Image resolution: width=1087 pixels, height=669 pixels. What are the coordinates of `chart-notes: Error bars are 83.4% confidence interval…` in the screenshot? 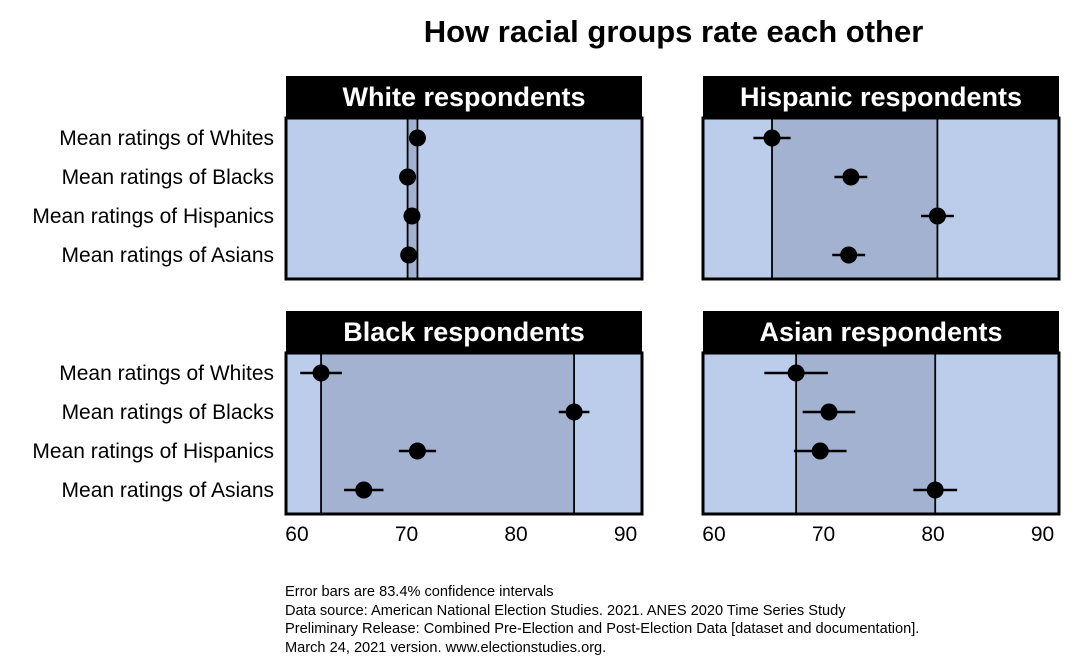 It's located at (602, 620).